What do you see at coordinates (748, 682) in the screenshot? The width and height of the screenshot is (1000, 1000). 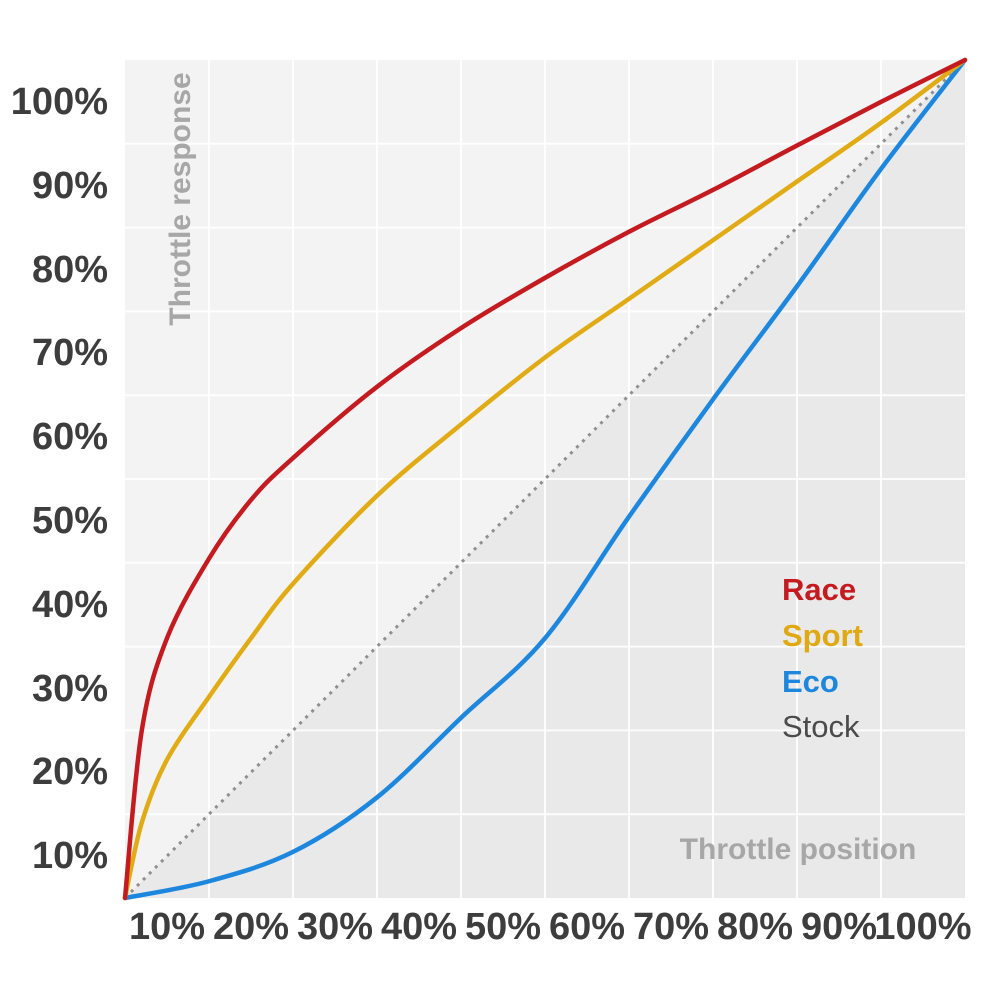 I see `legend-swatch-eco-icon` at bounding box center [748, 682].